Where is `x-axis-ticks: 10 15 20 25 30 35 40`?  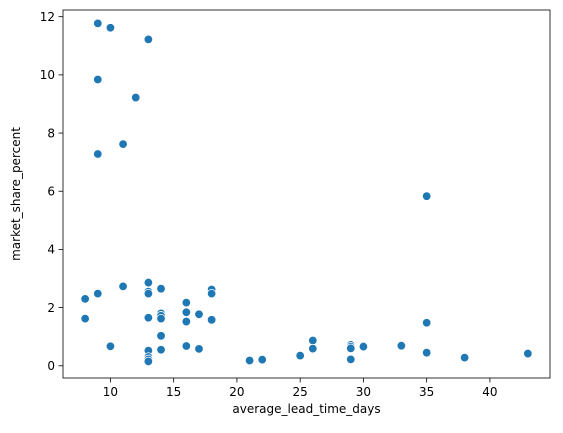 x-axis-ticks: 10 15 20 25 30 35 40 is located at coordinates (300, 388).